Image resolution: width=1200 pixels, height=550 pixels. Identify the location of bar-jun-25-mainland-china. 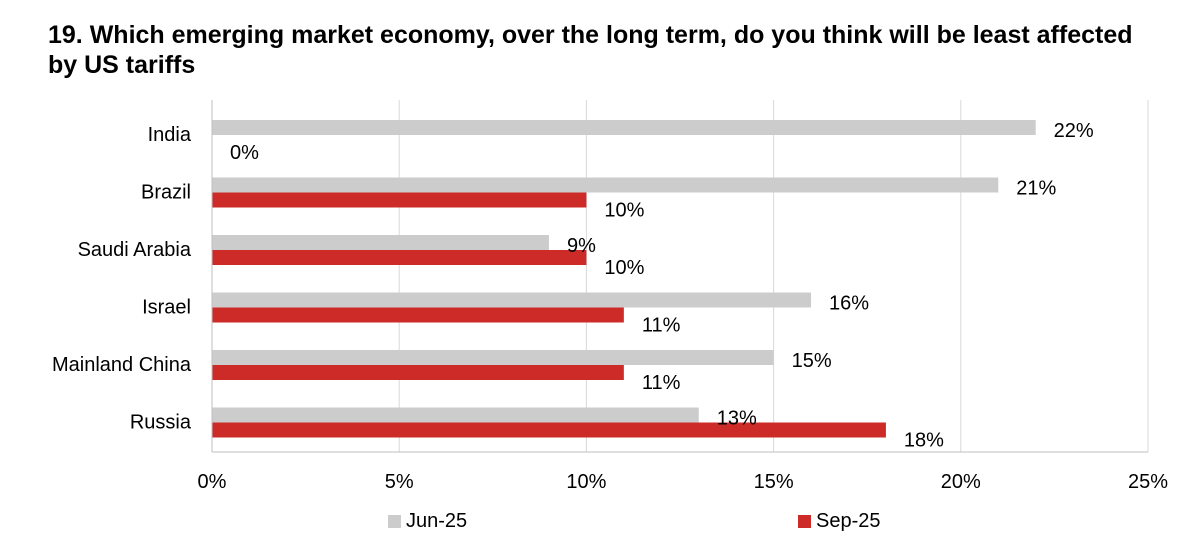
(493, 357).